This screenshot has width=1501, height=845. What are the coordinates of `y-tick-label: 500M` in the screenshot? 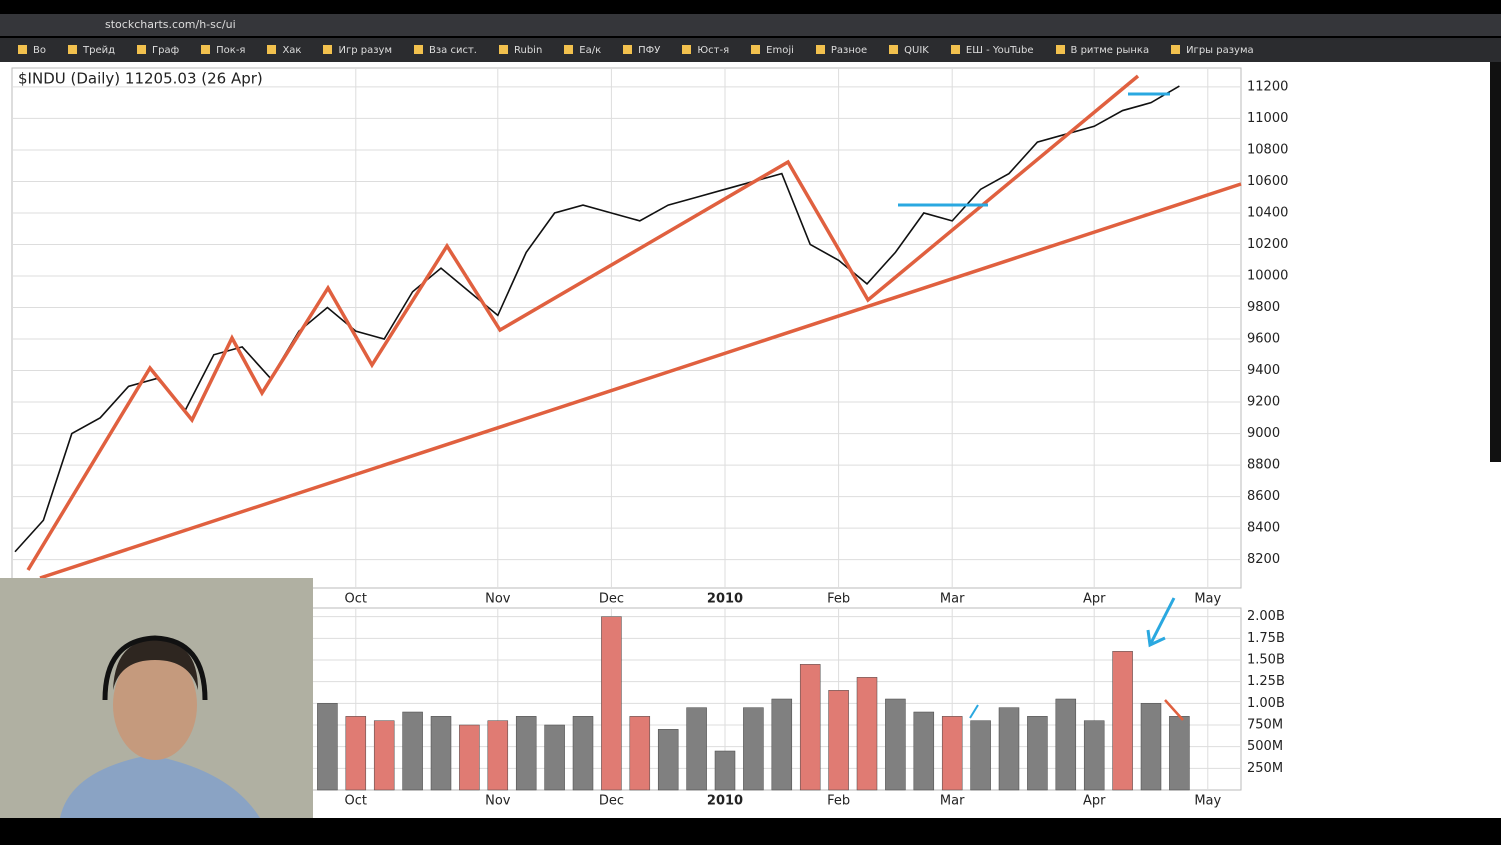 It's located at (1265, 746).